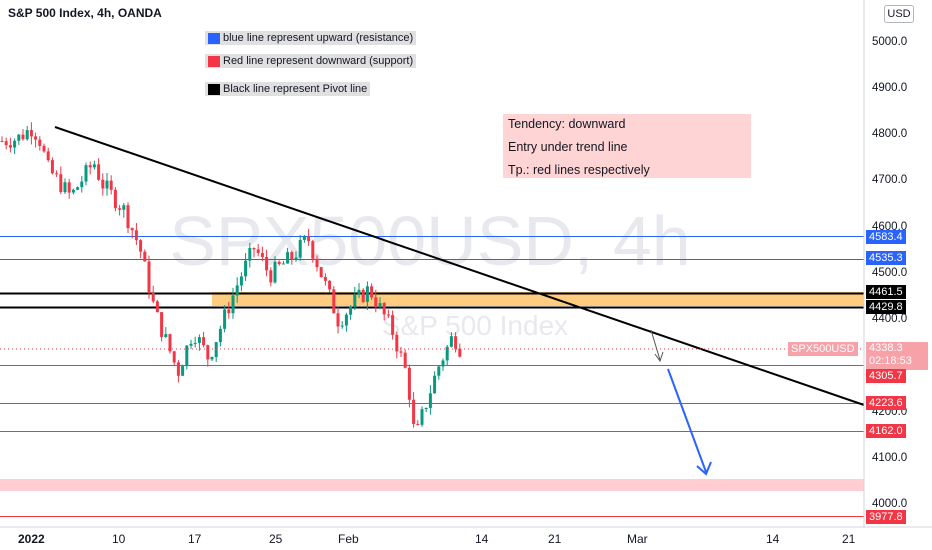  What do you see at coordinates (823, 349) in the screenshot?
I see `symbol-label: SPX500USD` at bounding box center [823, 349].